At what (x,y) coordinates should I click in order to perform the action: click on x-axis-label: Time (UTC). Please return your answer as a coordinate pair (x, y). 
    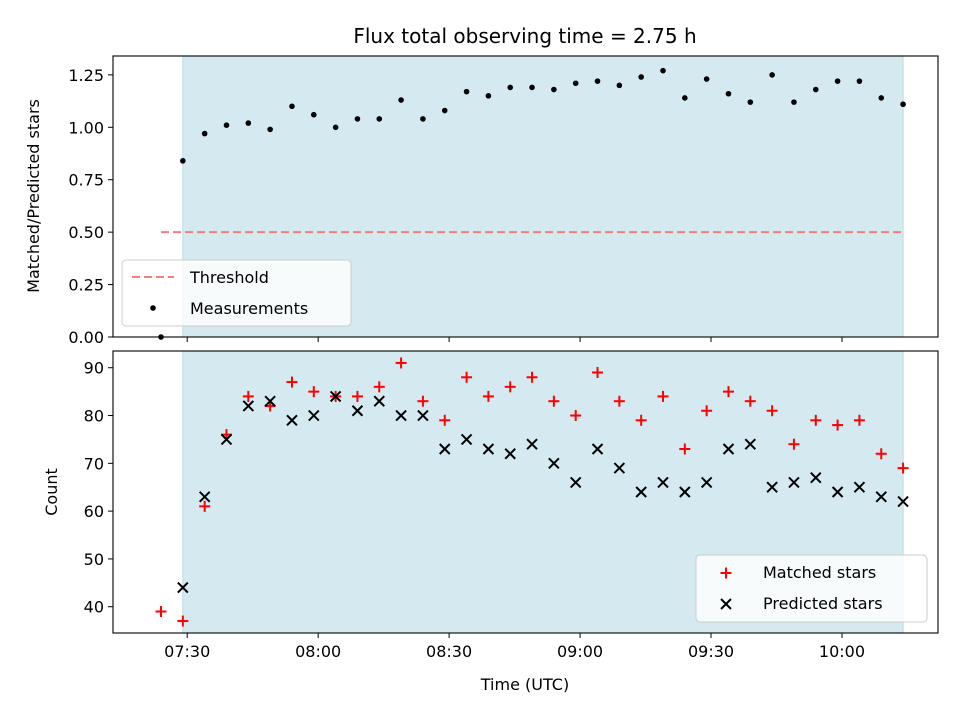
    Looking at the image, I should click on (524, 684).